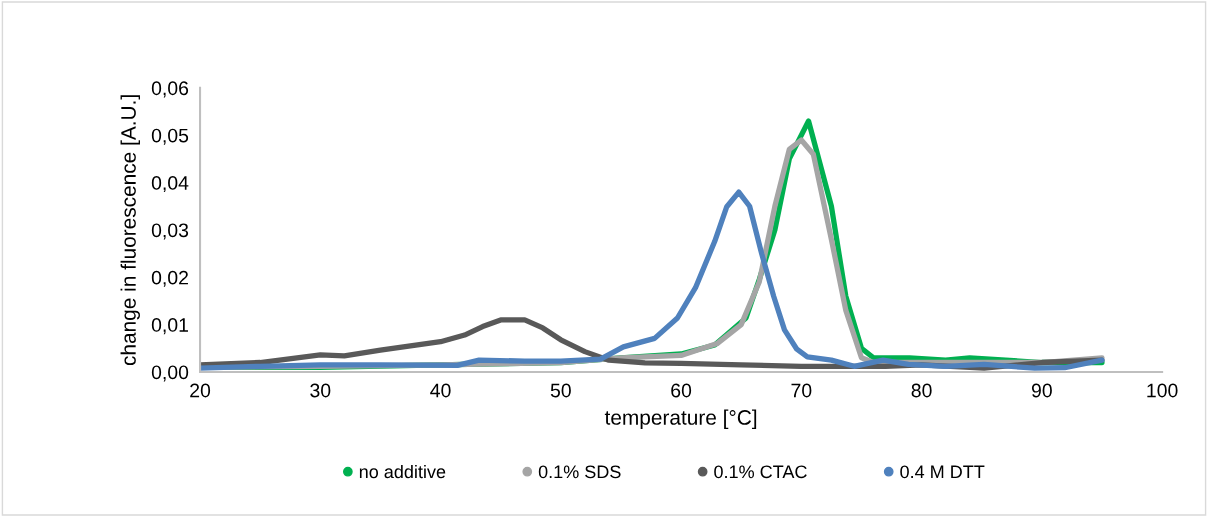 This screenshot has width=1208, height=517. Describe the element at coordinates (170, 89) in the screenshot. I see `y-tick-label: 0,06` at that location.